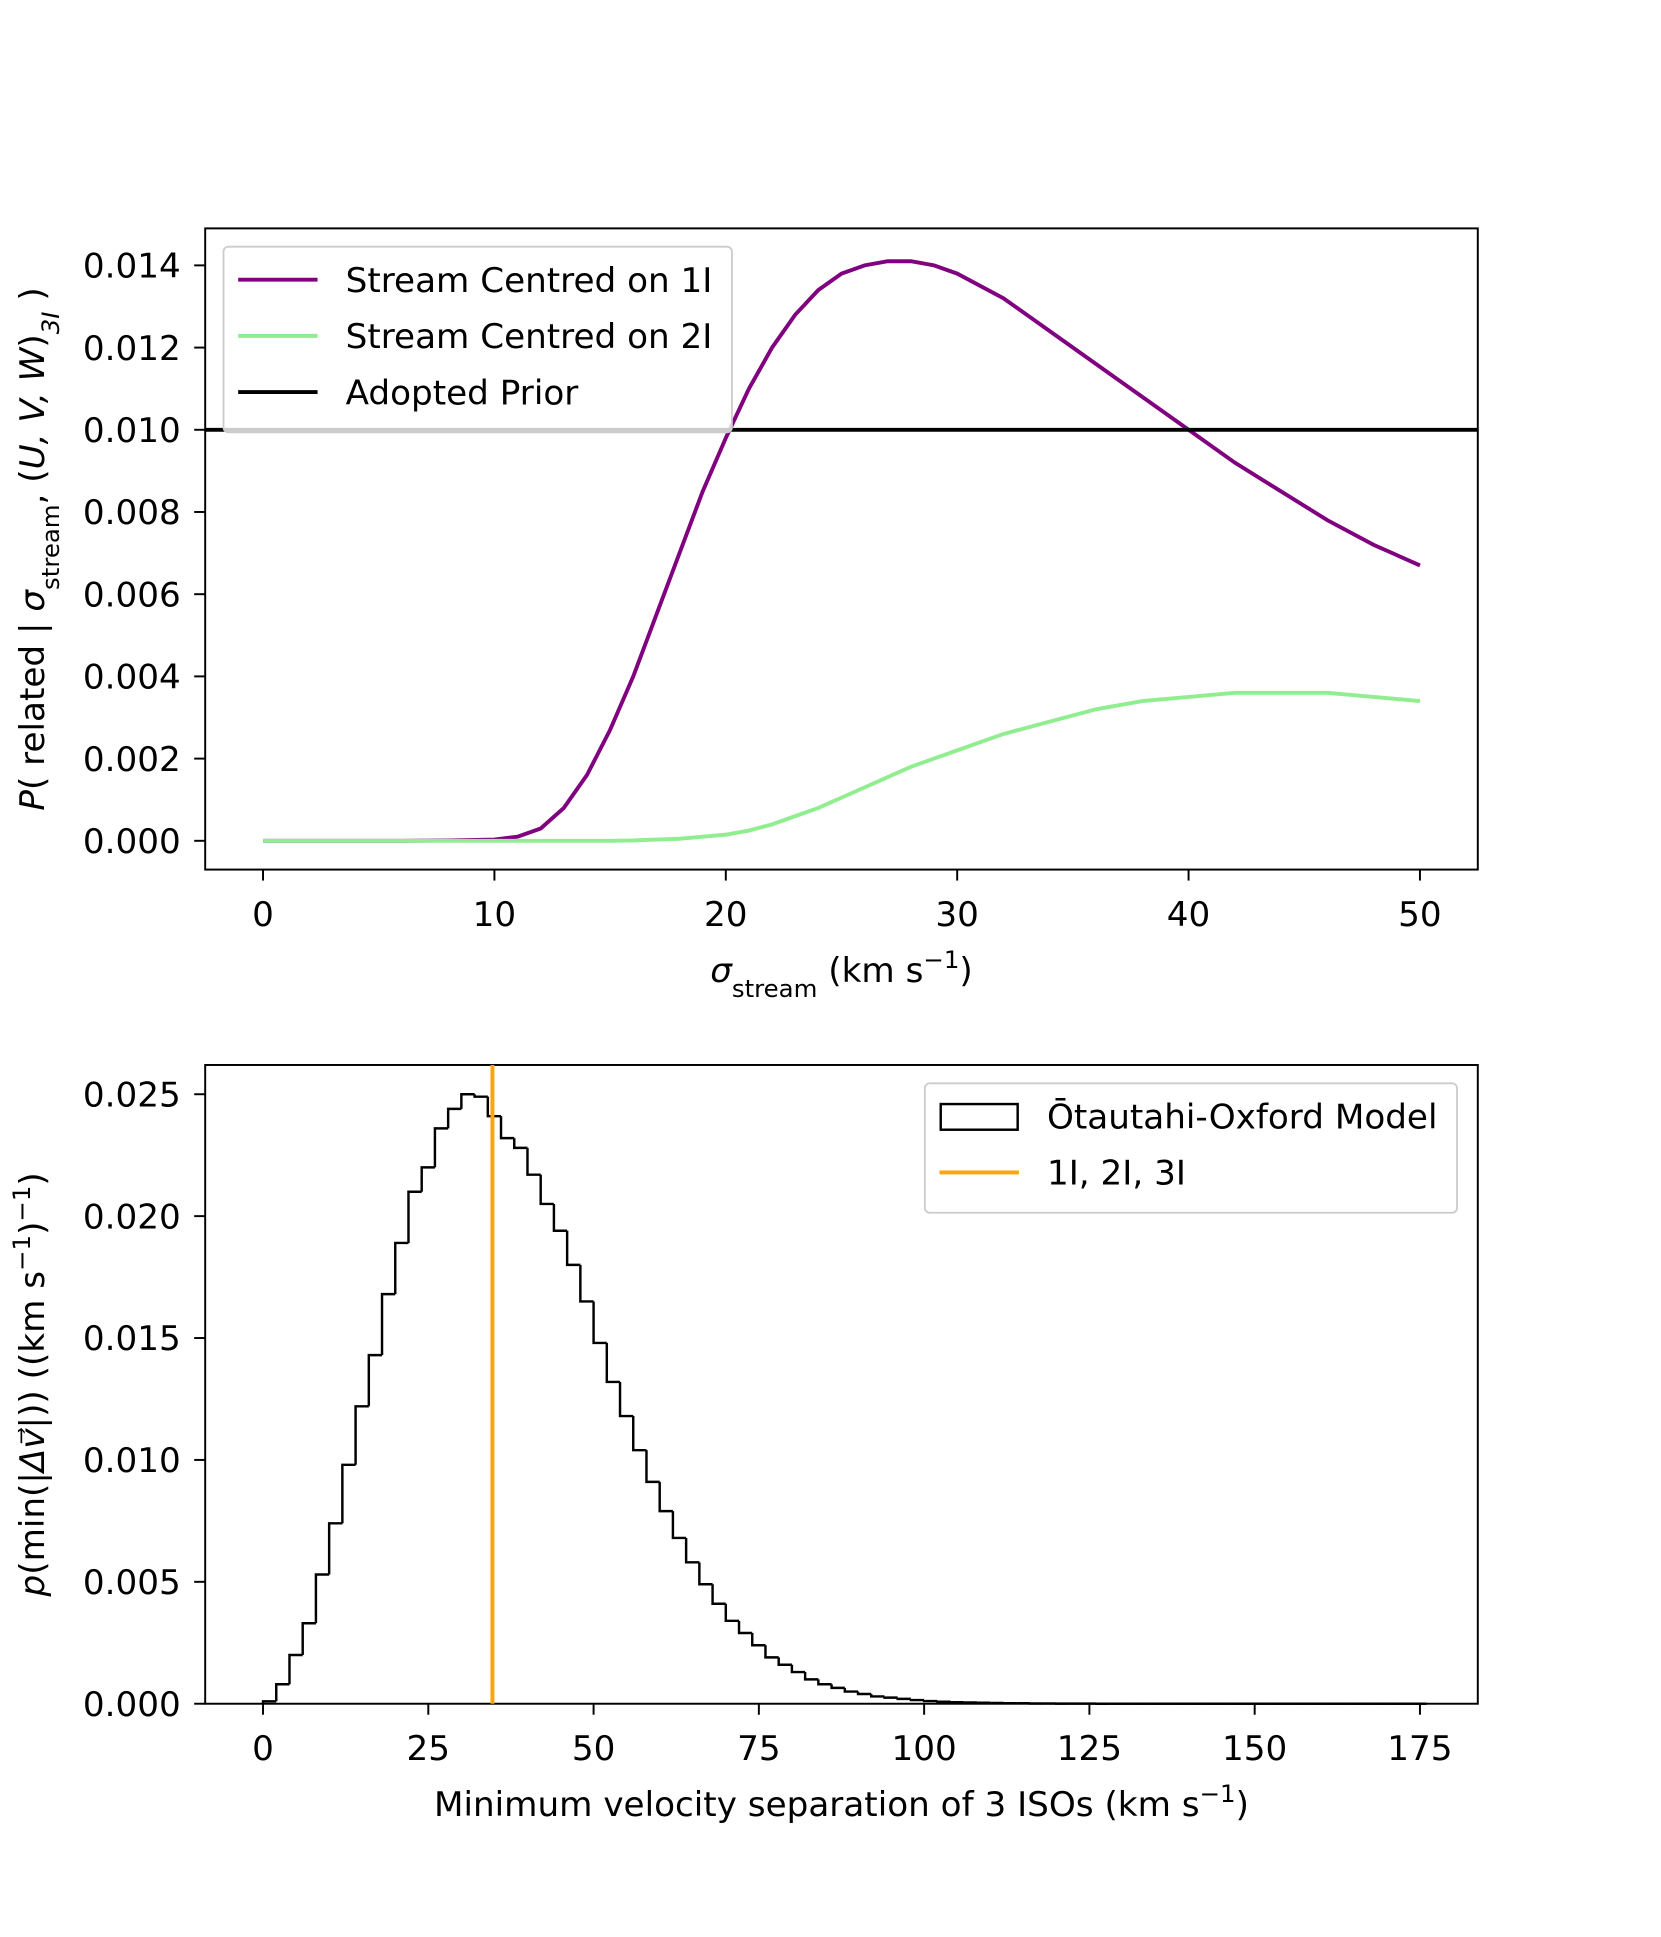 This screenshot has height=1937, width=1661. What do you see at coordinates (132, 842) in the screenshot?
I see `y-tick-label: 0.000` at bounding box center [132, 842].